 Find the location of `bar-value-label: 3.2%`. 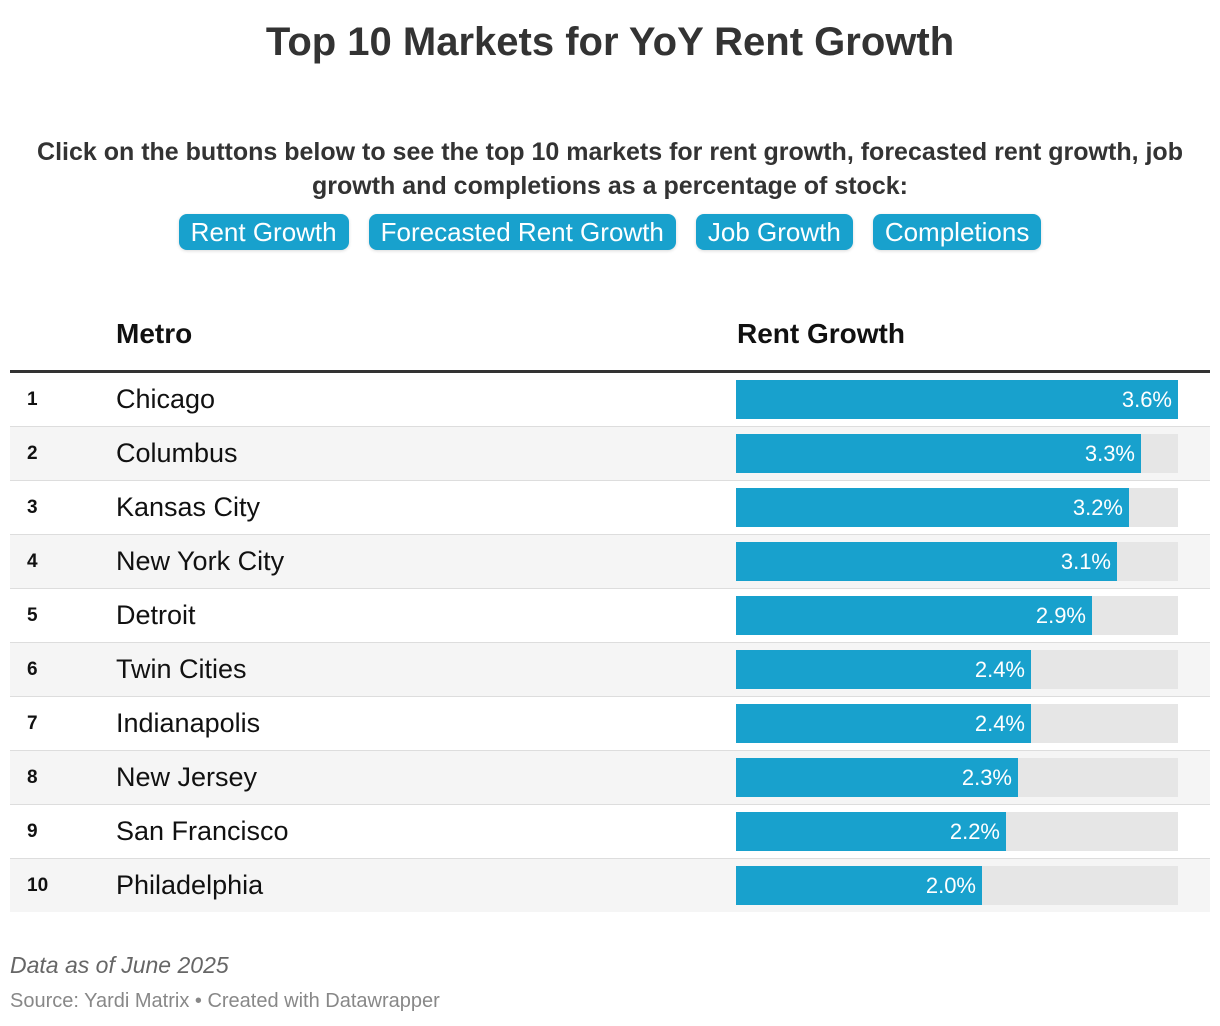

bar-value-label: 3.2% is located at coordinates (1097, 507).